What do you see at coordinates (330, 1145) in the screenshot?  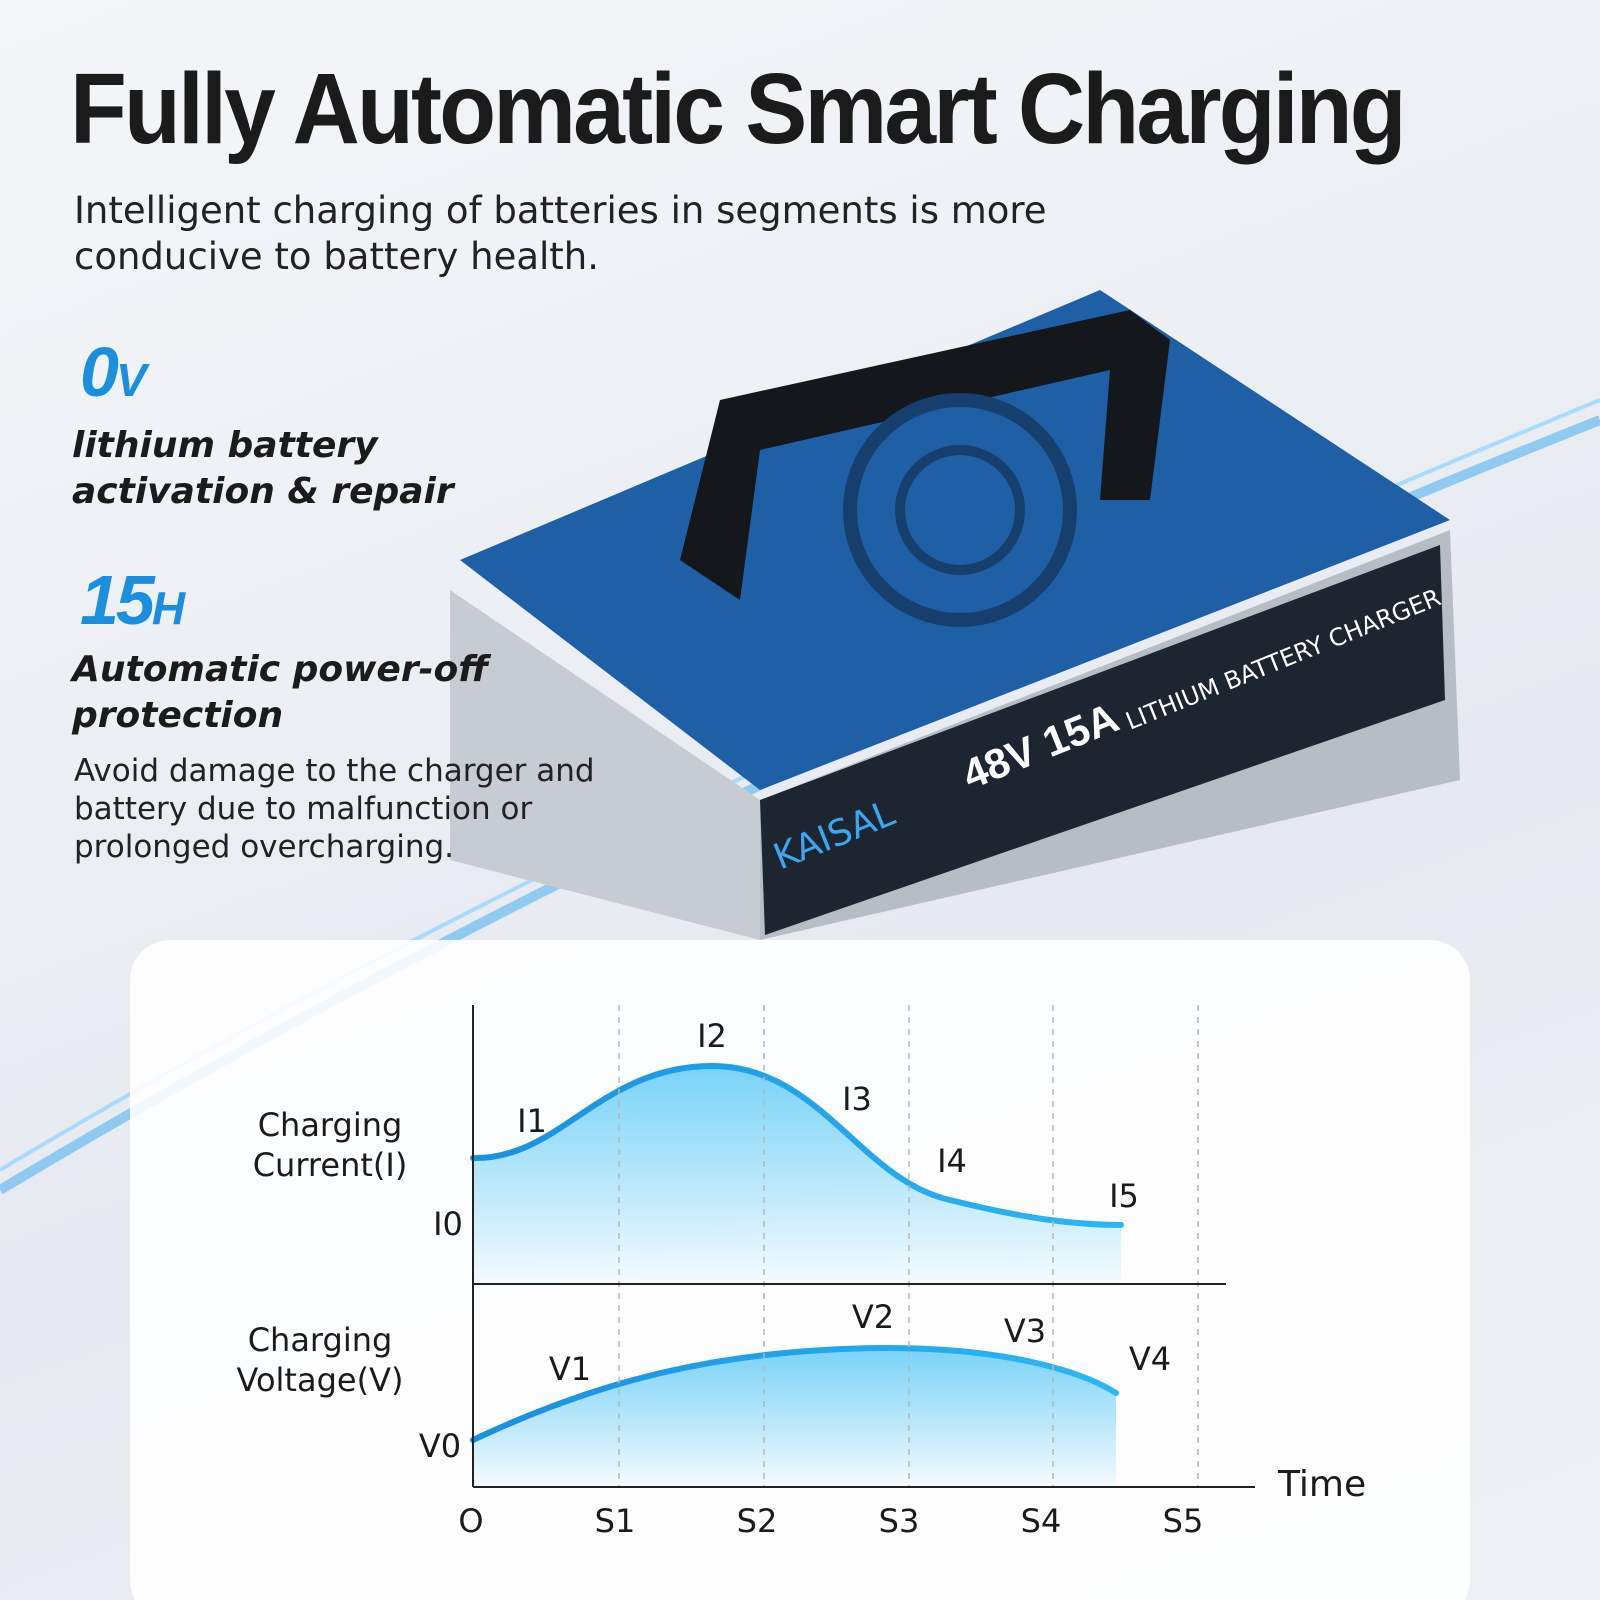 I see `current-axis-label: Charging Current(I)` at bounding box center [330, 1145].